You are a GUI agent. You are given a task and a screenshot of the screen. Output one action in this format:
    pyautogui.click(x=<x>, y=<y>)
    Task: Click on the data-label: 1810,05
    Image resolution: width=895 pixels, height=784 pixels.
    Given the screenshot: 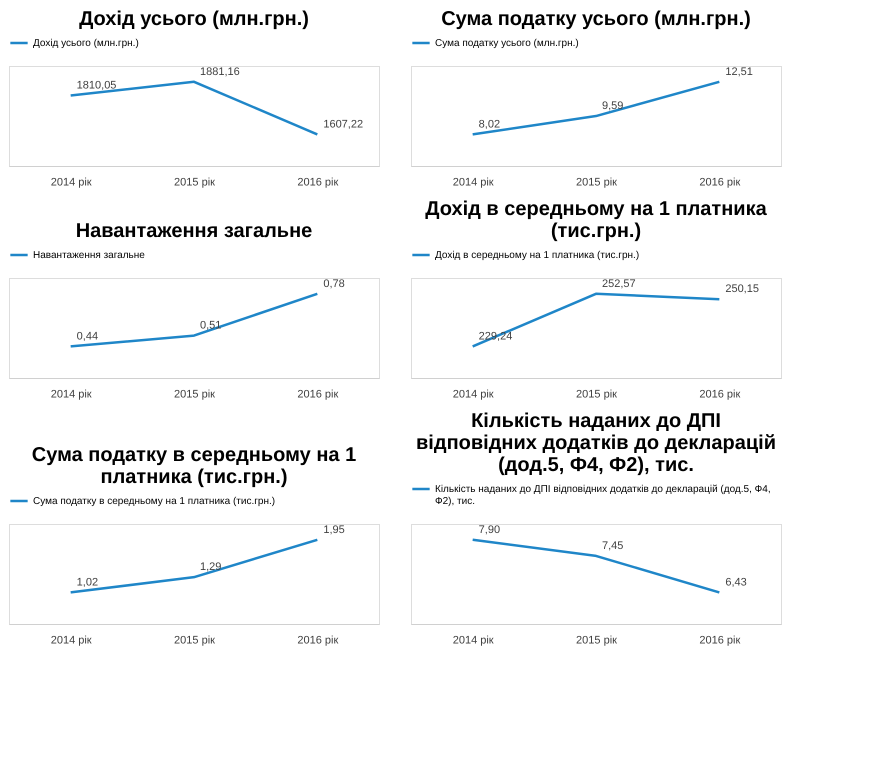 What is the action you would take?
    pyautogui.click(x=96, y=85)
    